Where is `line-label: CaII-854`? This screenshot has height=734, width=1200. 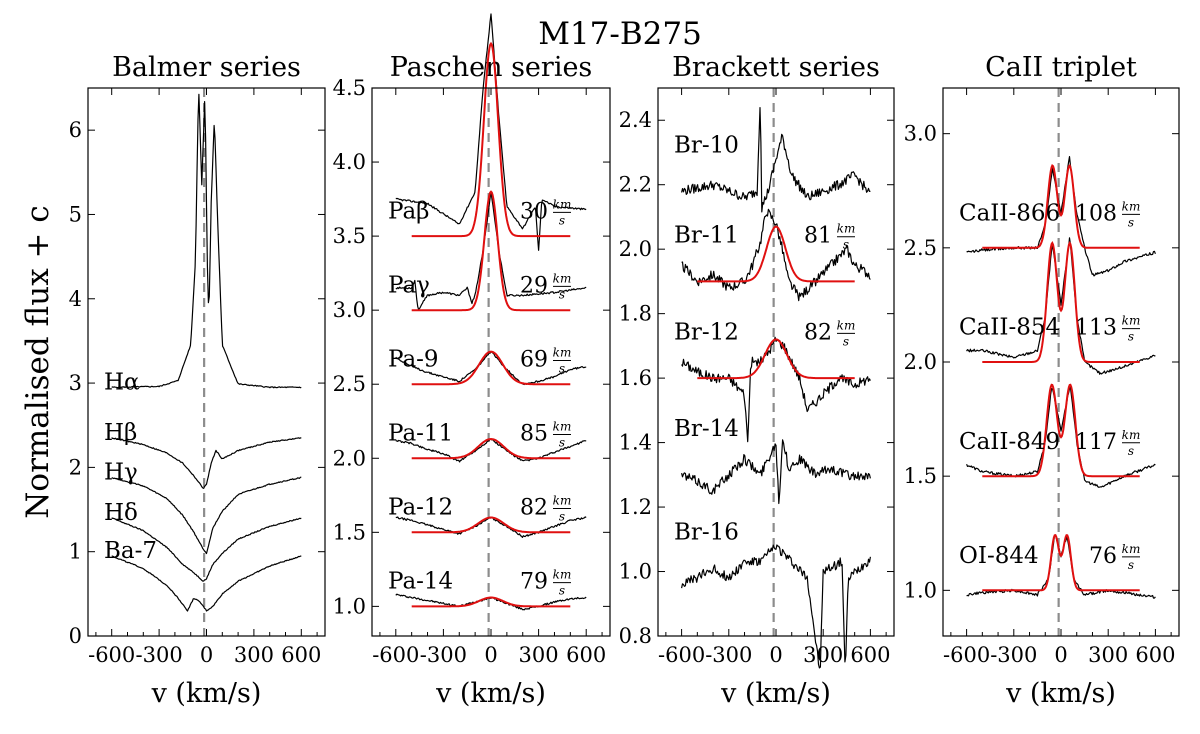 line-label: CaII-854 is located at coordinates (1009, 328).